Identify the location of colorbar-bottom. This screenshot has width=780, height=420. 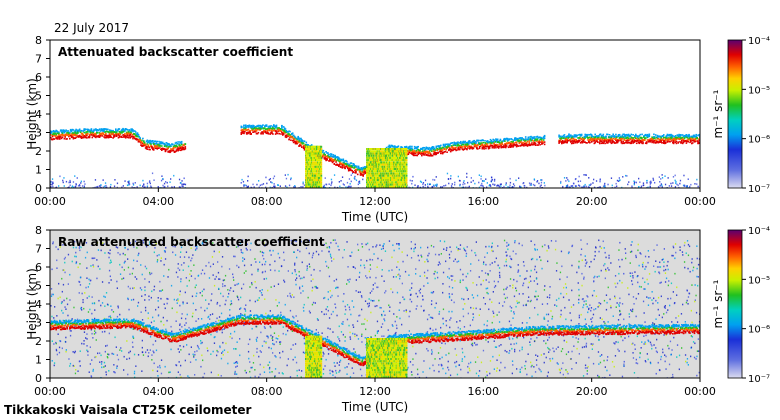
(735, 304).